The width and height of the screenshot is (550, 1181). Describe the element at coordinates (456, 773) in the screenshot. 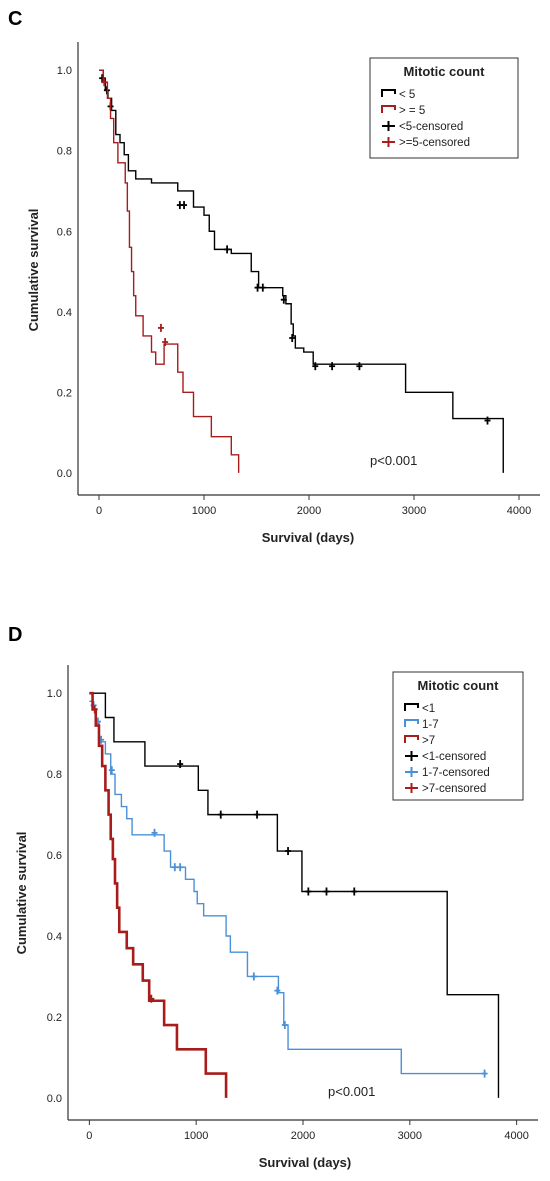

I see `legend-entry-label: 1-7-censored` at that location.